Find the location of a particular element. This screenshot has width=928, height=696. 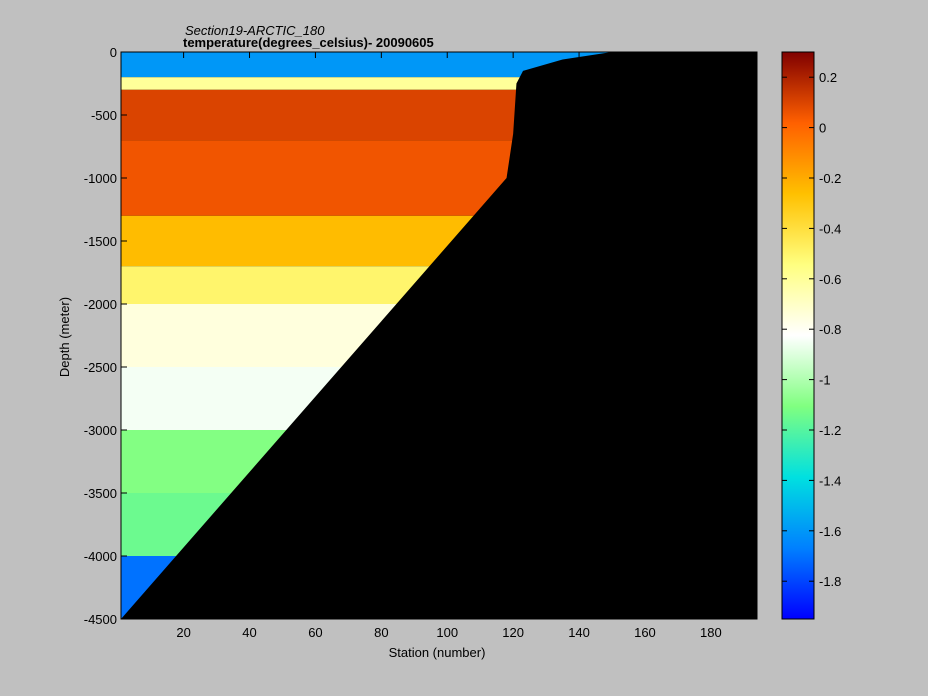

y-axis-label: Depth (meter) is located at coordinates (64, 337).